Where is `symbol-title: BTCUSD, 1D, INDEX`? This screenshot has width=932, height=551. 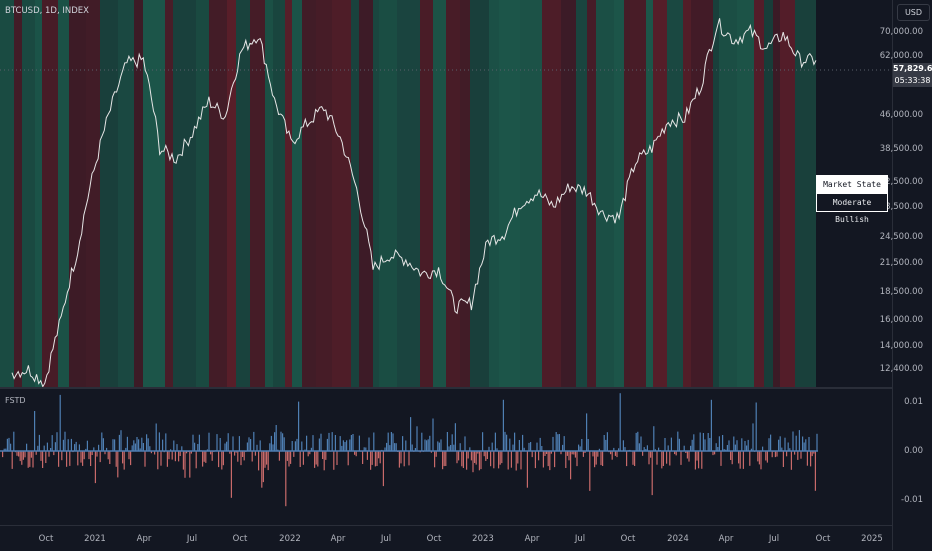 symbol-title: BTCUSD, 1D, INDEX is located at coordinates (47, 11).